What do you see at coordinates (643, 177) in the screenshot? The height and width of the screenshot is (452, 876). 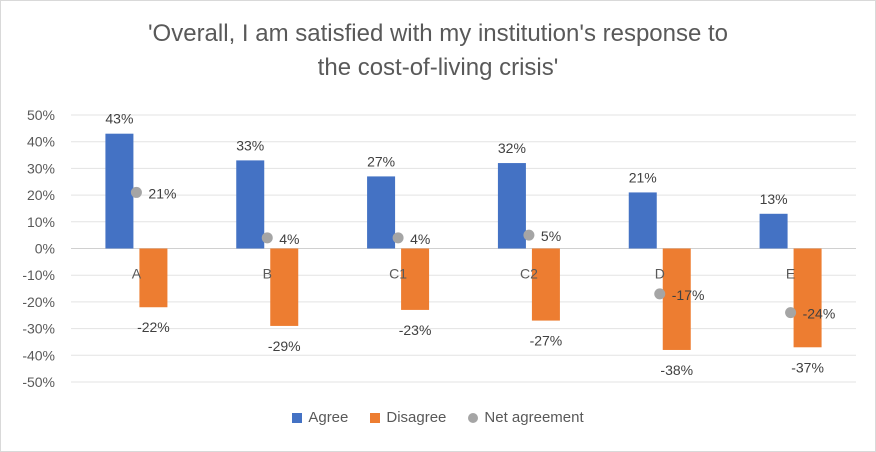 I see `data-label-agree: 21%` at bounding box center [643, 177].